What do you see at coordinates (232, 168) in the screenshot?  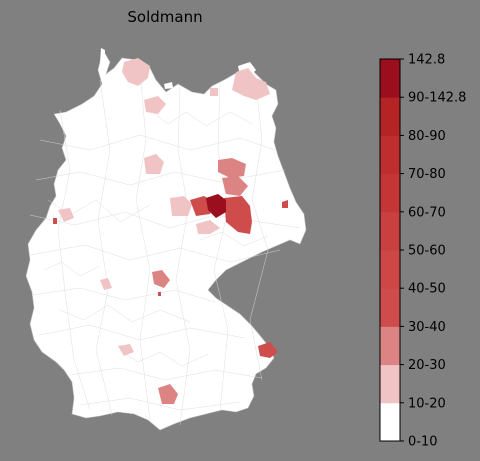 I see `region-brandenburg-north` at bounding box center [232, 168].